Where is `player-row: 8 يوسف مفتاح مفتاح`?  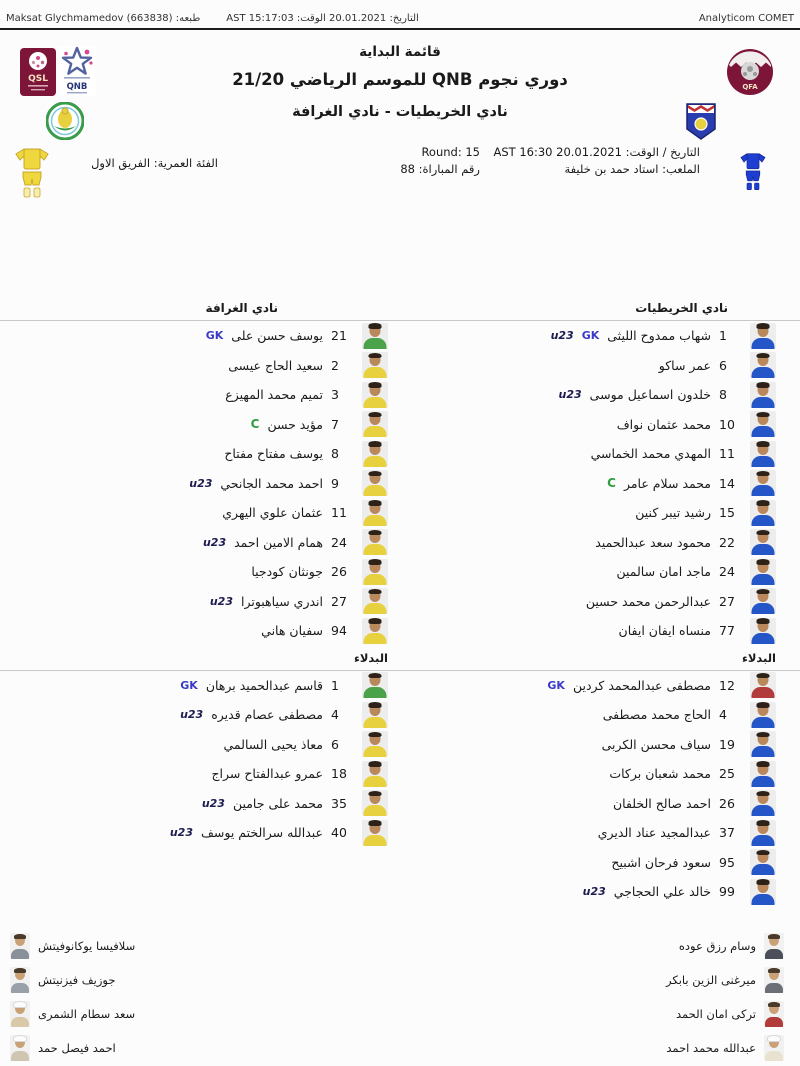
player-row: 8 يوسف مفتاح مفتاح is located at coordinates (200, 454).